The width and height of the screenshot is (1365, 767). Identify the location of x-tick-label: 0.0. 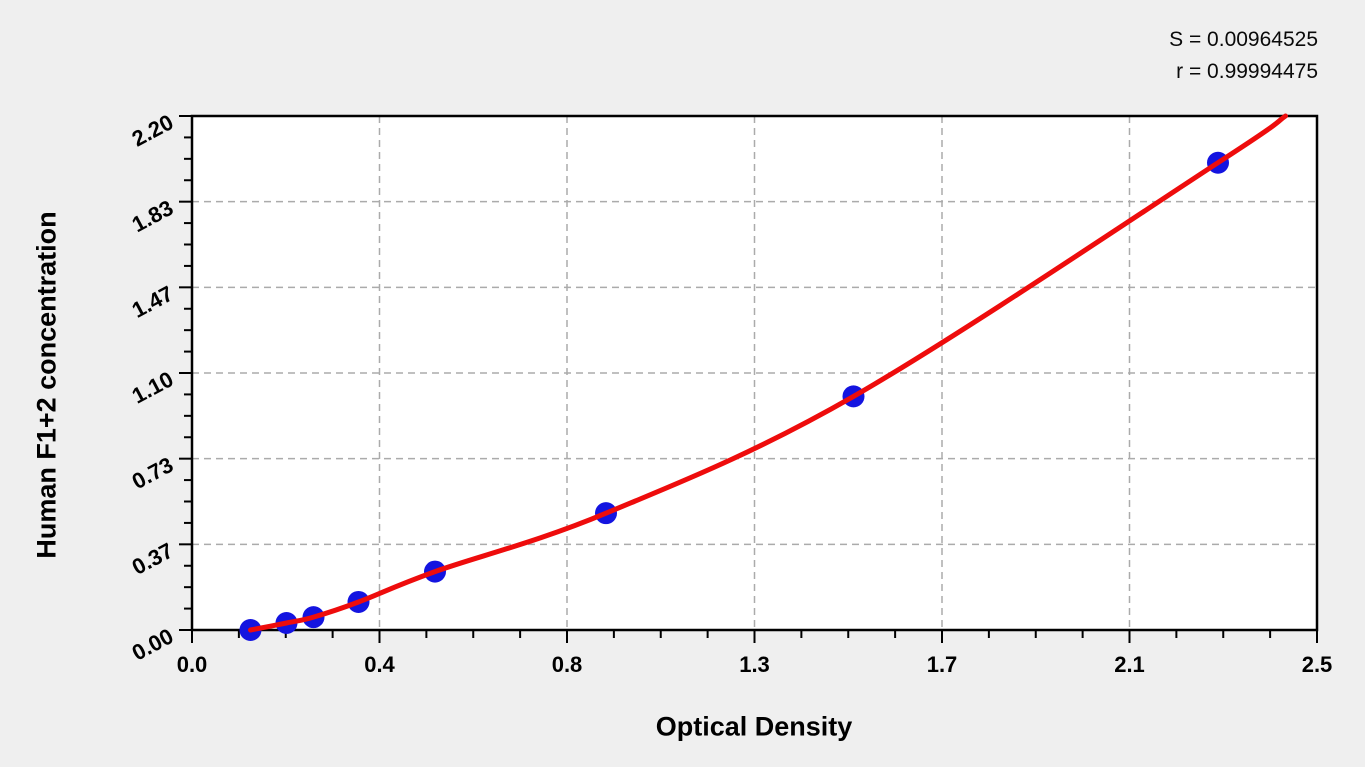
(192, 664).